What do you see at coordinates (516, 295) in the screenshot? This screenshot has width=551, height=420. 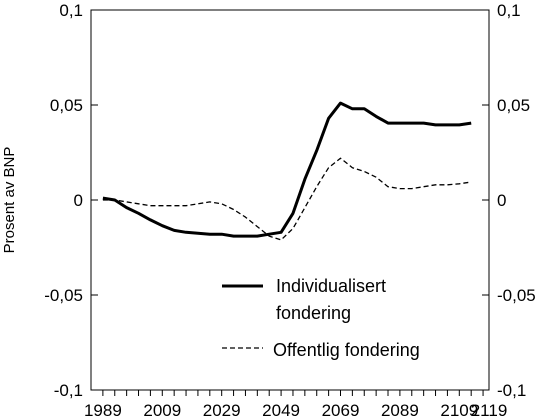 I see `y-tick-label-right: -0,05` at bounding box center [516, 295].